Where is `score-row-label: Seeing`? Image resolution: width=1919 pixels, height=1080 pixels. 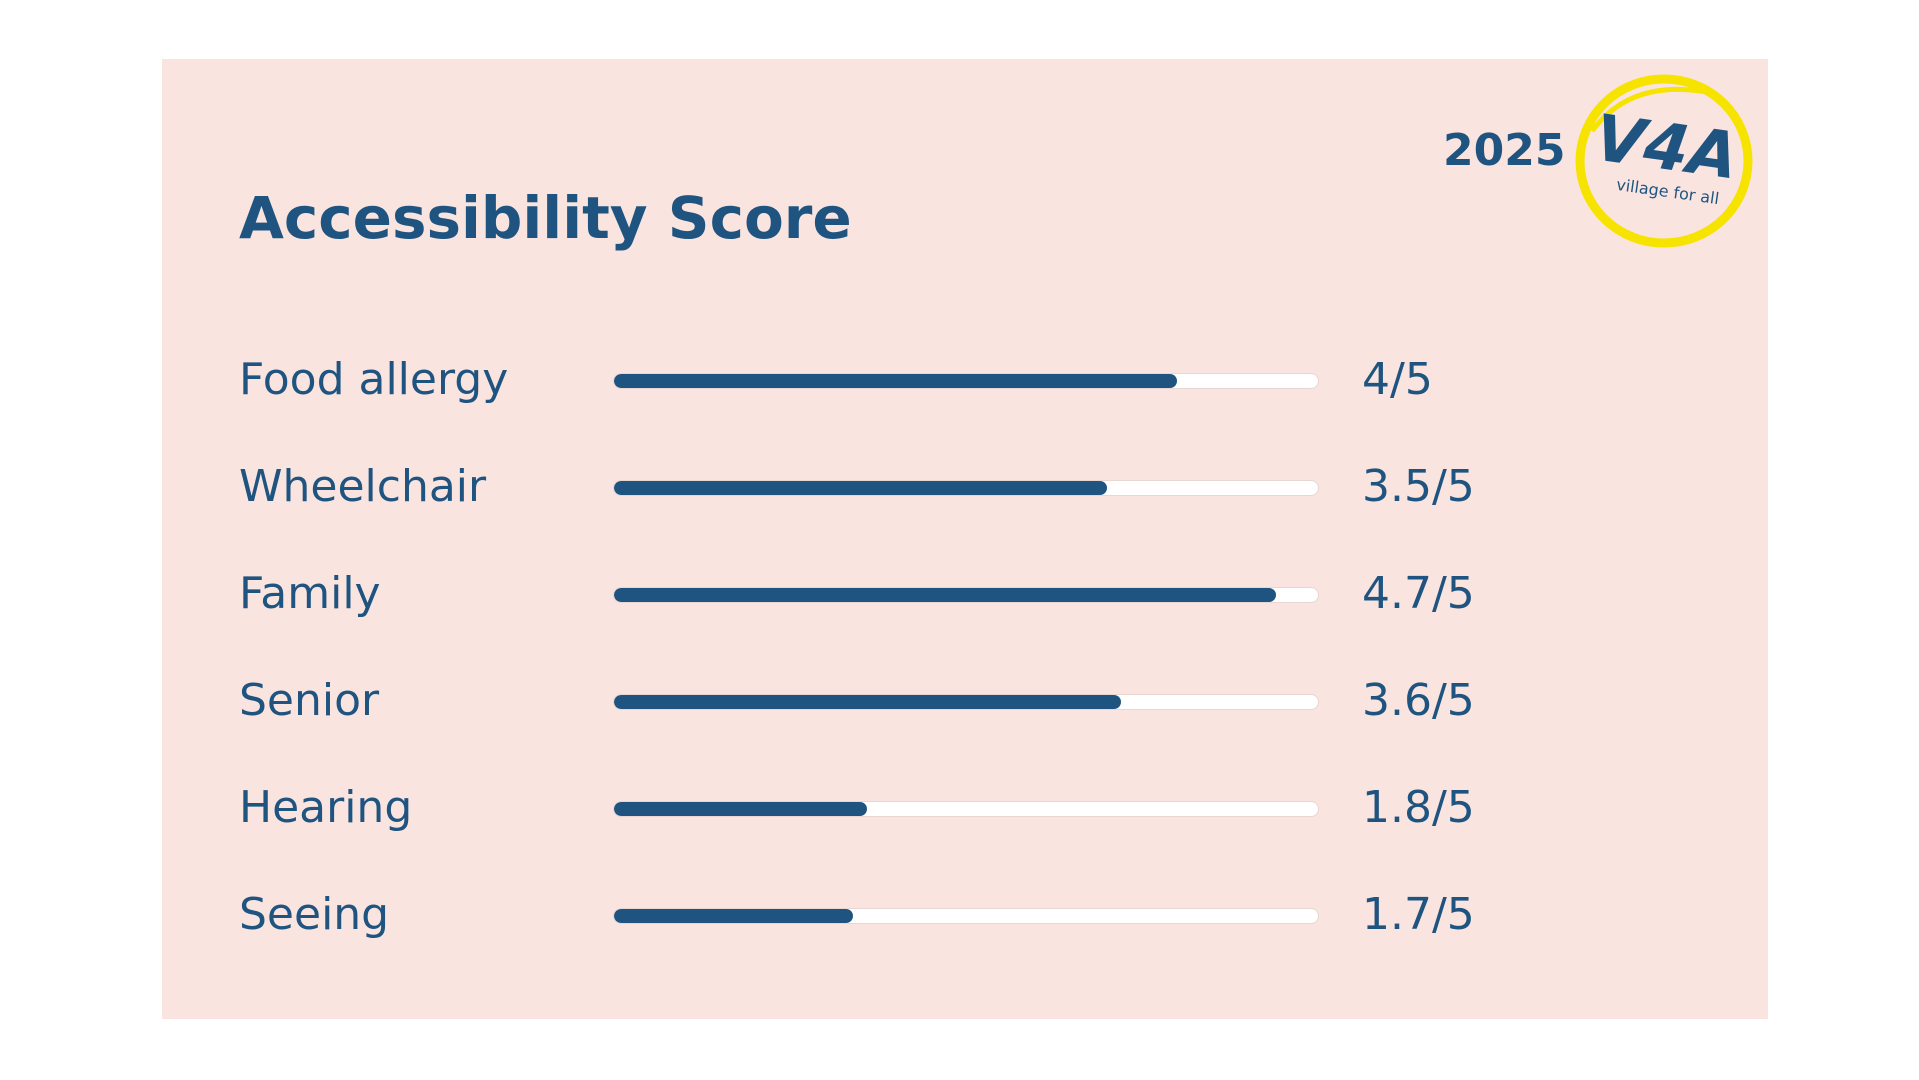 score-row-label: Seeing is located at coordinates (314, 914).